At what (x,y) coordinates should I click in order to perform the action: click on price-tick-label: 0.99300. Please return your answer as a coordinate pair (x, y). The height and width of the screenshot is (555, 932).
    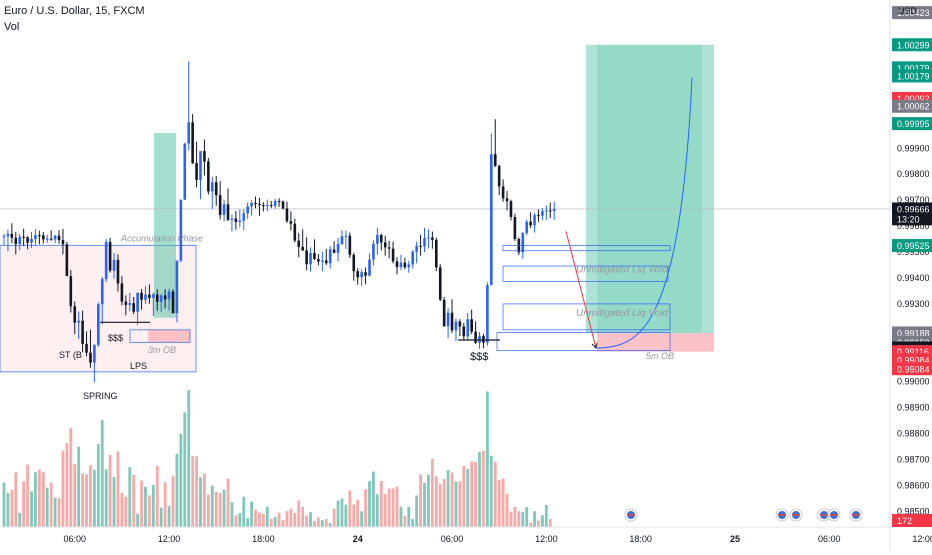
    Looking at the image, I should click on (913, 304).